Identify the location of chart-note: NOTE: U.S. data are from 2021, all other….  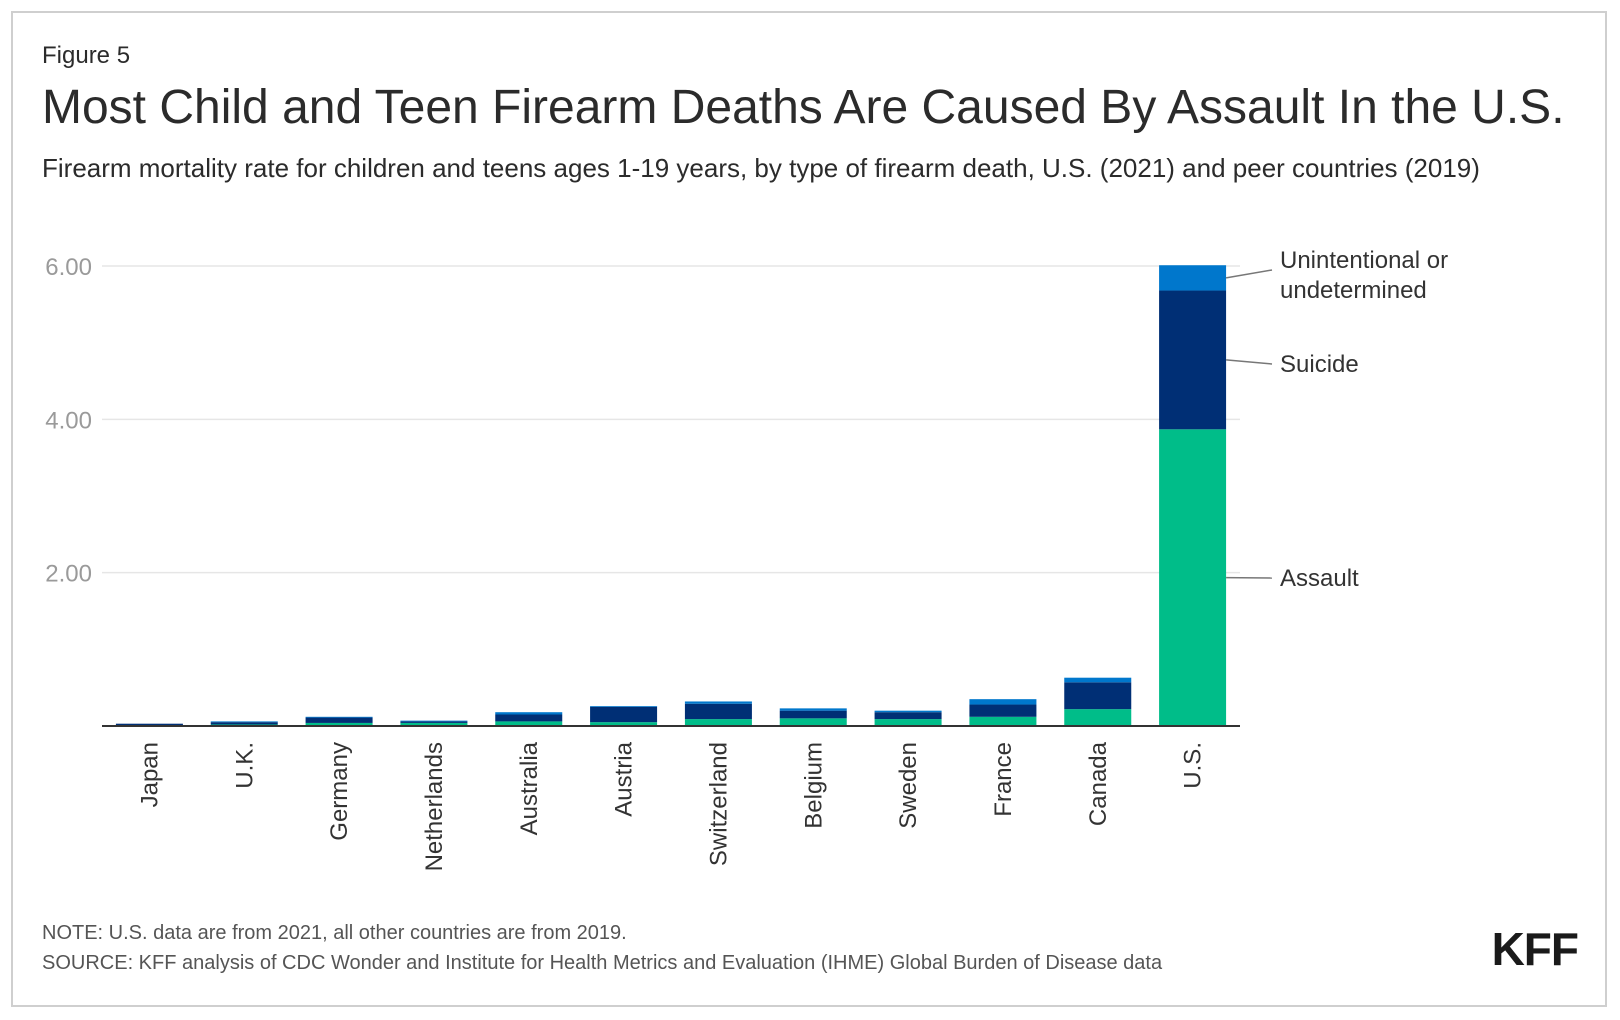
(334, 933).